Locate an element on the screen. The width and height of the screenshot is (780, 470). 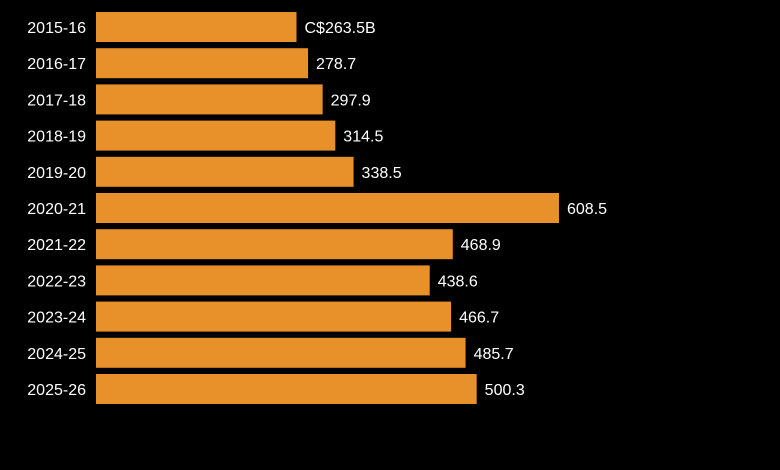
category-label-2025-26: 2025-26 is located at coordinates (56, 390).